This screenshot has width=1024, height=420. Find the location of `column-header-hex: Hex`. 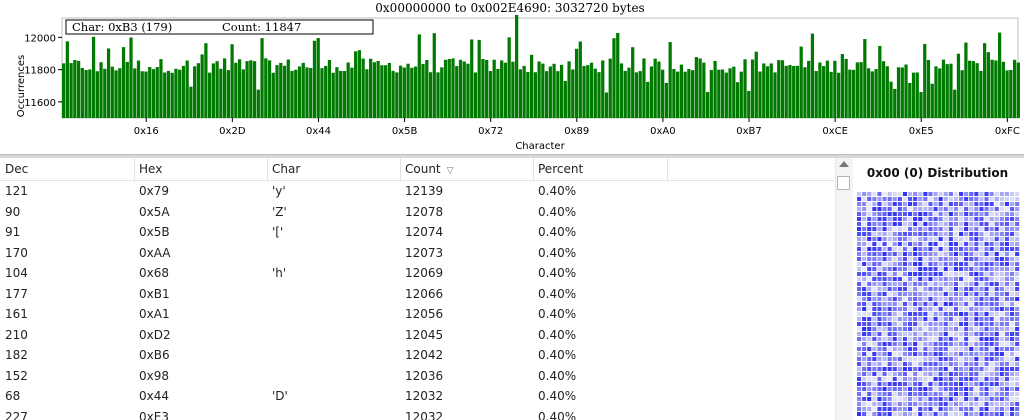

column-header-hex: Hex is located at coordinates (201, 169).